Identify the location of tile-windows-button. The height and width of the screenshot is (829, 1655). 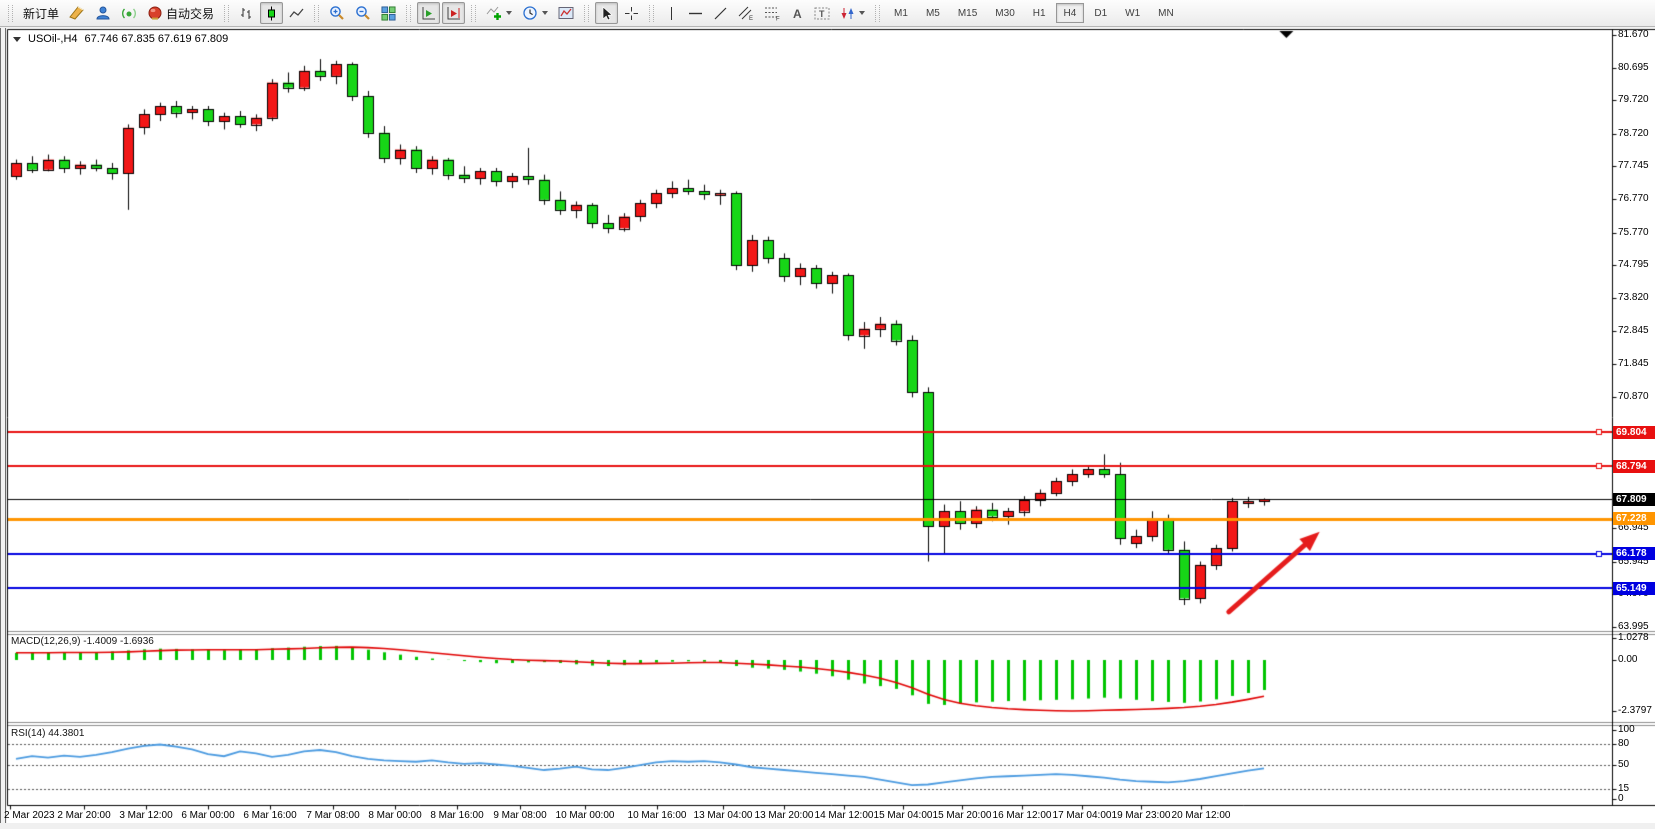
(388, 13).